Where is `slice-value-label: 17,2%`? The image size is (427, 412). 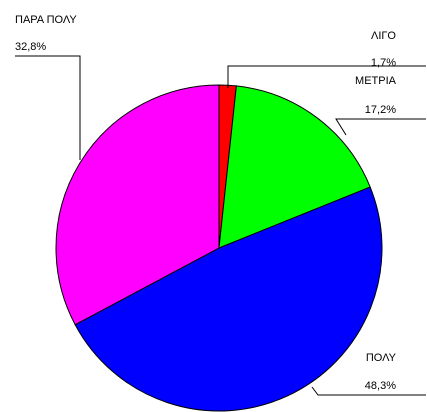 slice-value-label: 17,2% is located at coordinates (380, 110).